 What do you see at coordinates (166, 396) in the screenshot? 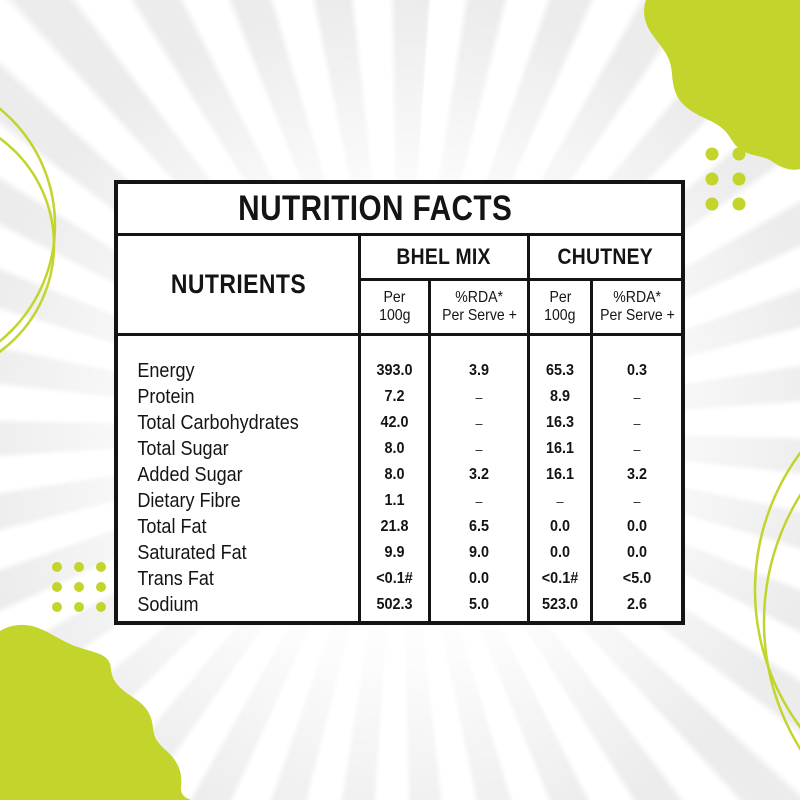
I see `nutrient-name-cell: Protein` at bounding box center [166, 396].